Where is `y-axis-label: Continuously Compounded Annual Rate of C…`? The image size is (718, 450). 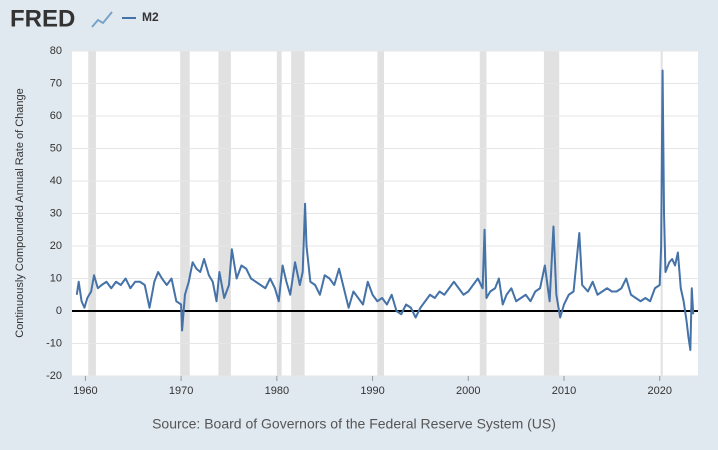 y-axis-label: Continuously Compounded Annual Rate of C… is located at coordinates (20, 213).